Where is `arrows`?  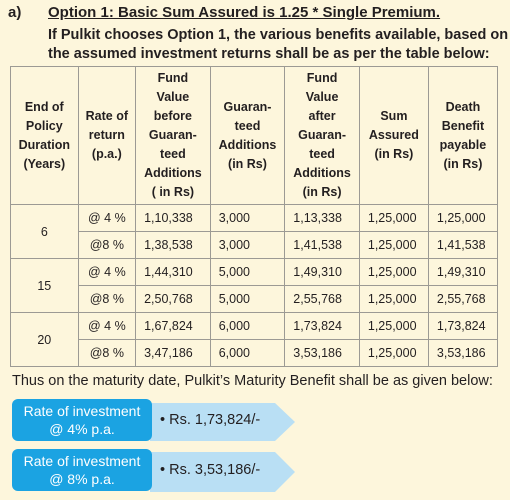
arrows is located at coordinates (222, 447).